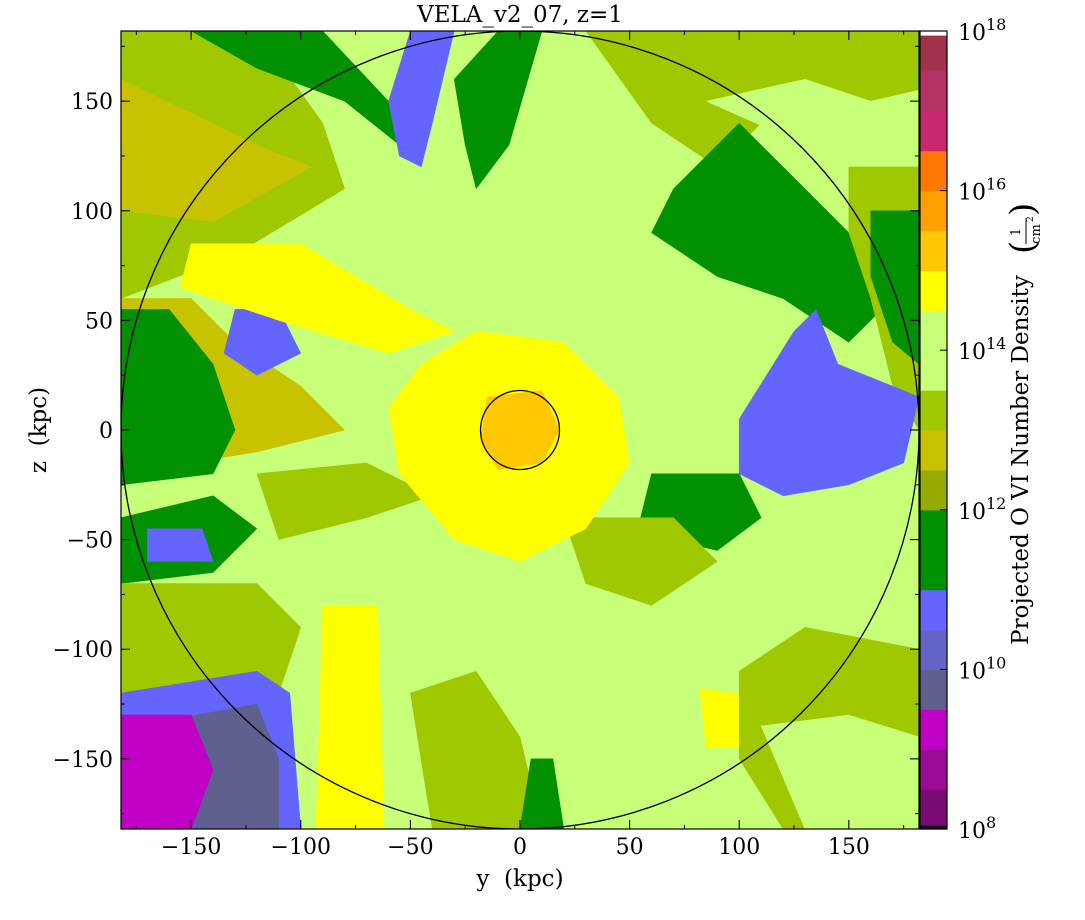 This screenshot has height=920, width=1085. Describe the element at coordinates (92, 212) in the screenshot. I see `y-tick-label: 100` at that location.